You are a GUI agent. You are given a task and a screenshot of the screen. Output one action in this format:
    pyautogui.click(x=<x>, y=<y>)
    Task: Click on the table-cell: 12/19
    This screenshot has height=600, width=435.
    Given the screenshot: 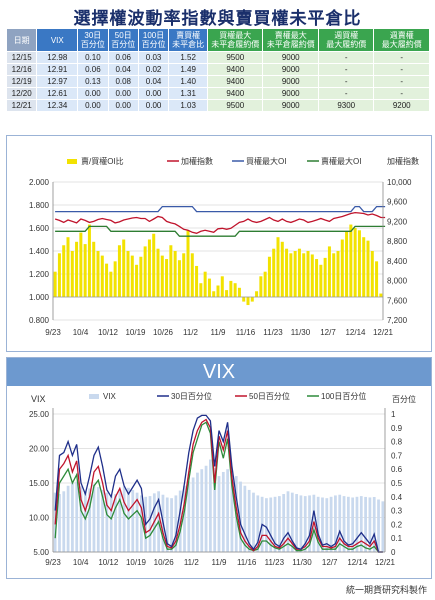 What is the action you would take?
    pyautogui.click(x=21, y=81)
    